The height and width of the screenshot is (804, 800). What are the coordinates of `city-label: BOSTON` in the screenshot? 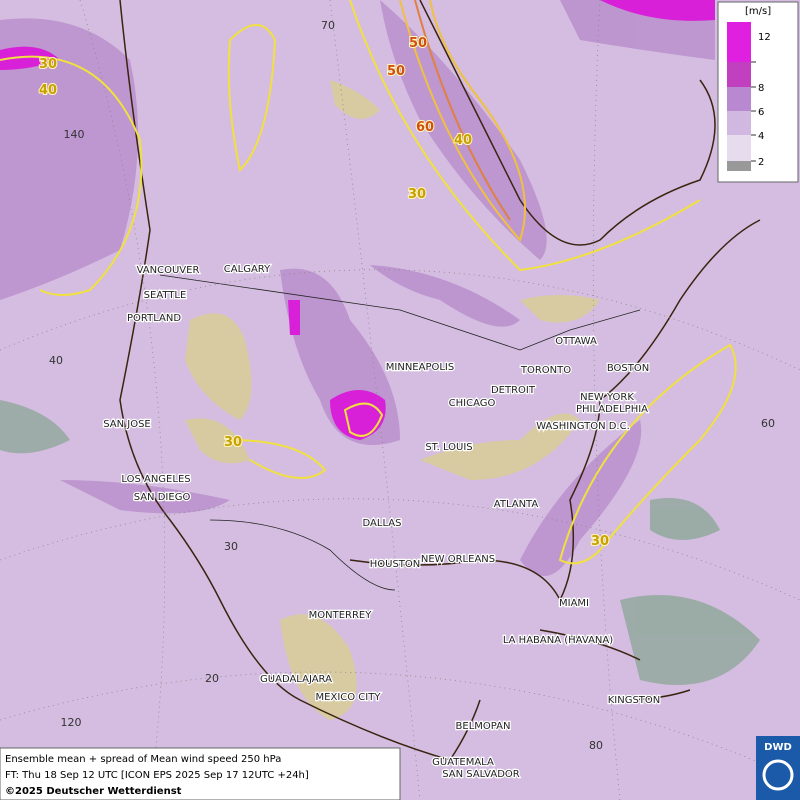 It's located at (628, 368).